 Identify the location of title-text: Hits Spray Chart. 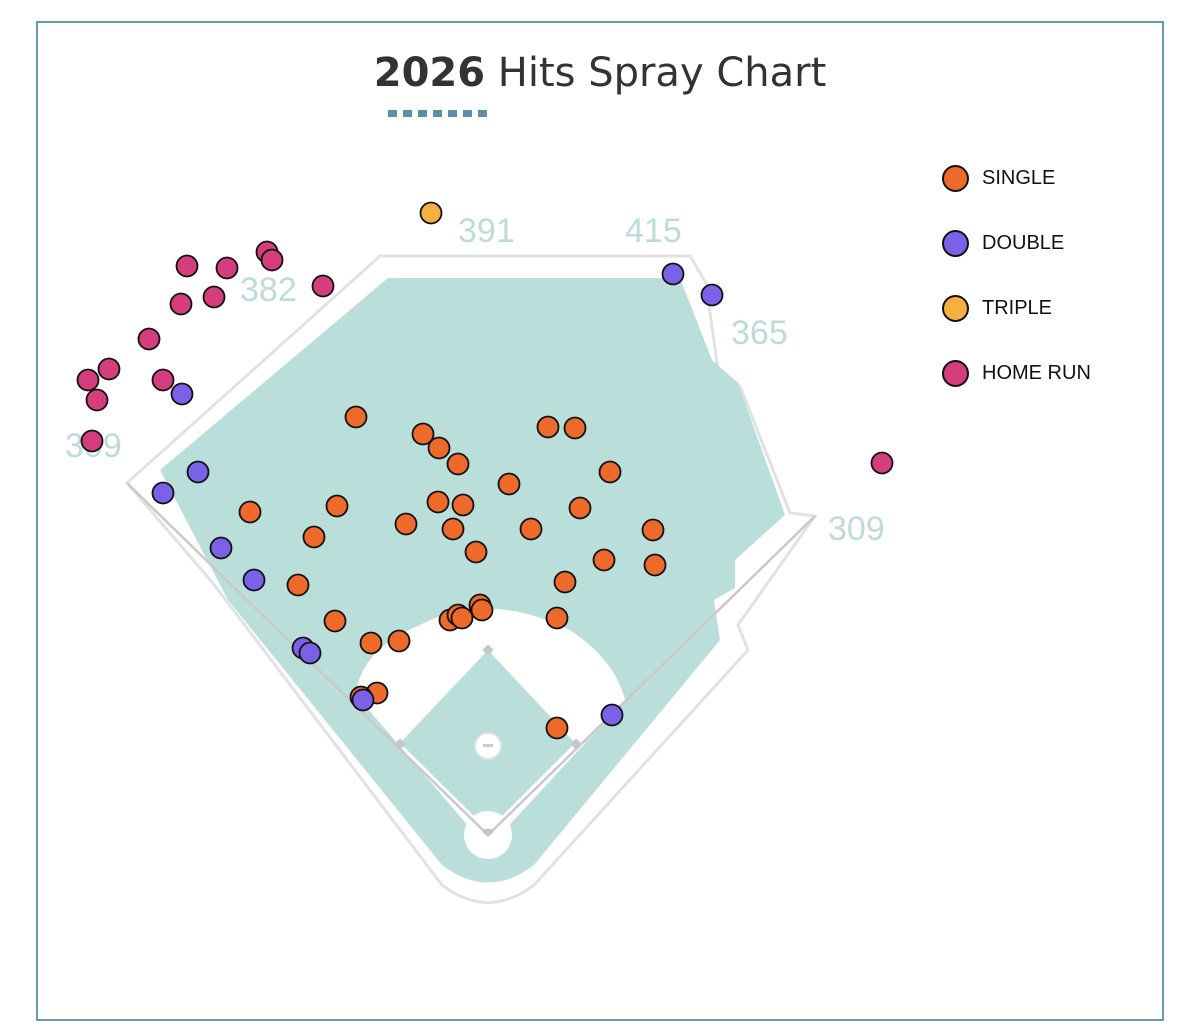
(656, 73).